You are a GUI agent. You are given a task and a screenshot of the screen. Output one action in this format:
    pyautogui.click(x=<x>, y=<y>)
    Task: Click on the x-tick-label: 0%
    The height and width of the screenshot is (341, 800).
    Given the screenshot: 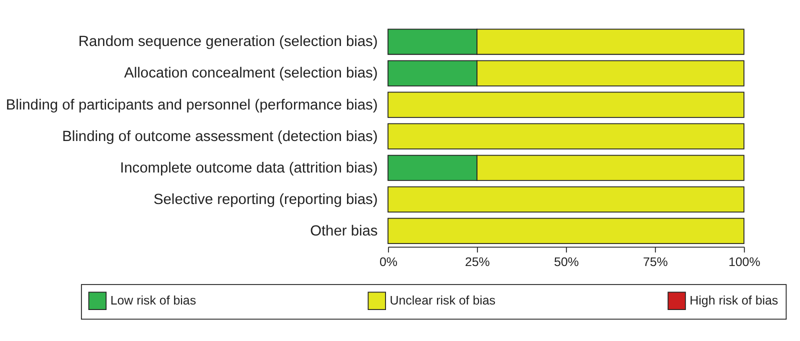 What is the action you would take?
    pyautogui.click(x=388, y=261)
    